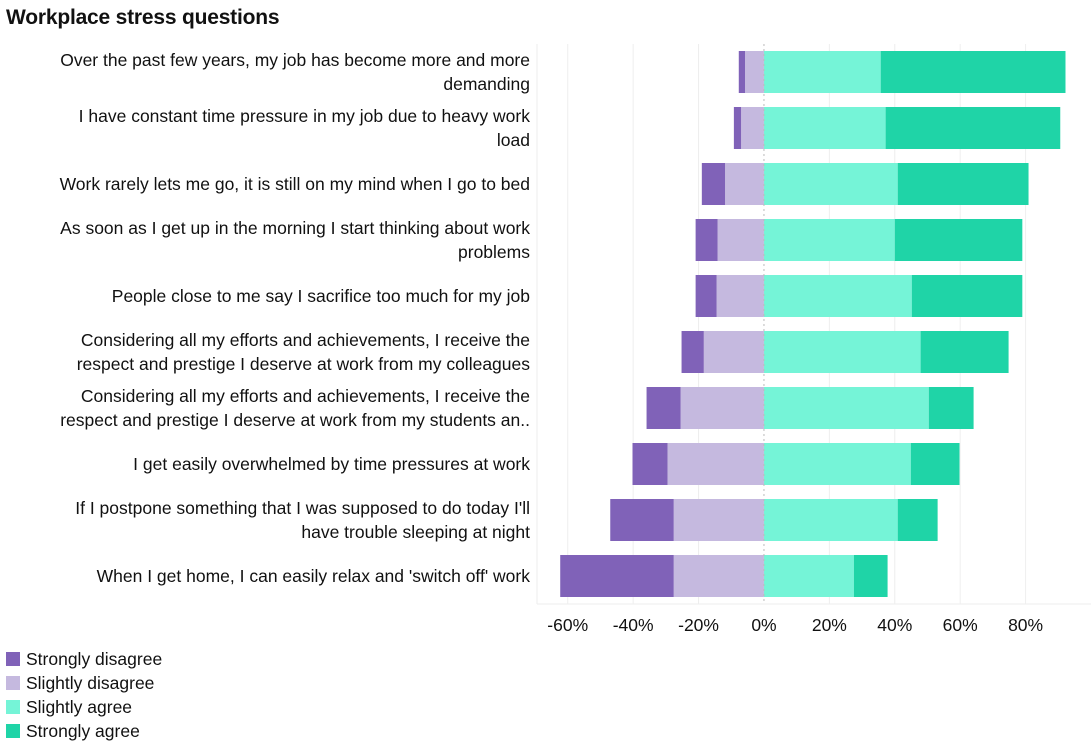  Describe the element at coordinates (513, 140) in the screenshot. I see `category-label-line: load` at that location.